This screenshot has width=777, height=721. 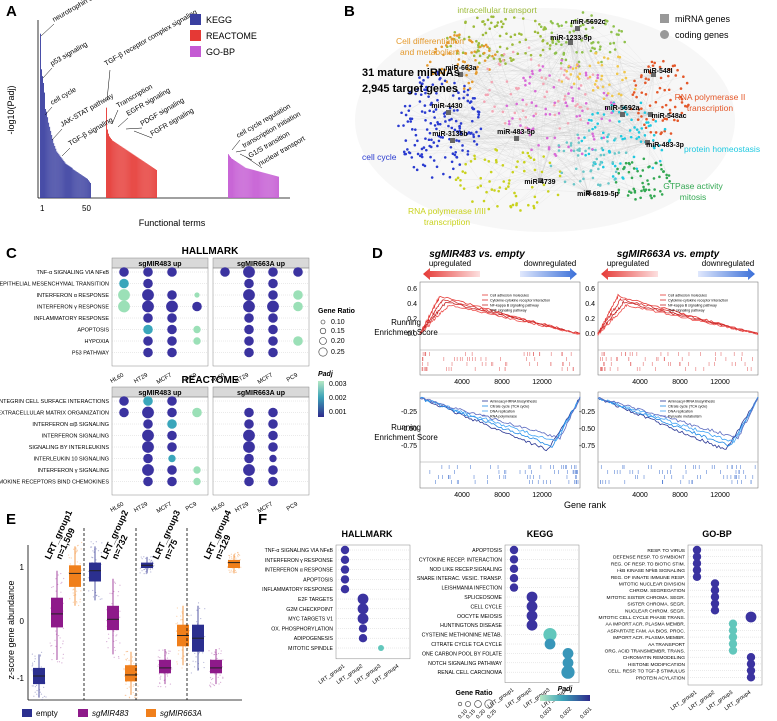 I want to click on panel-c-term: TNF-α SIGNALING VIA NFκB, so click(x=72, y=273).